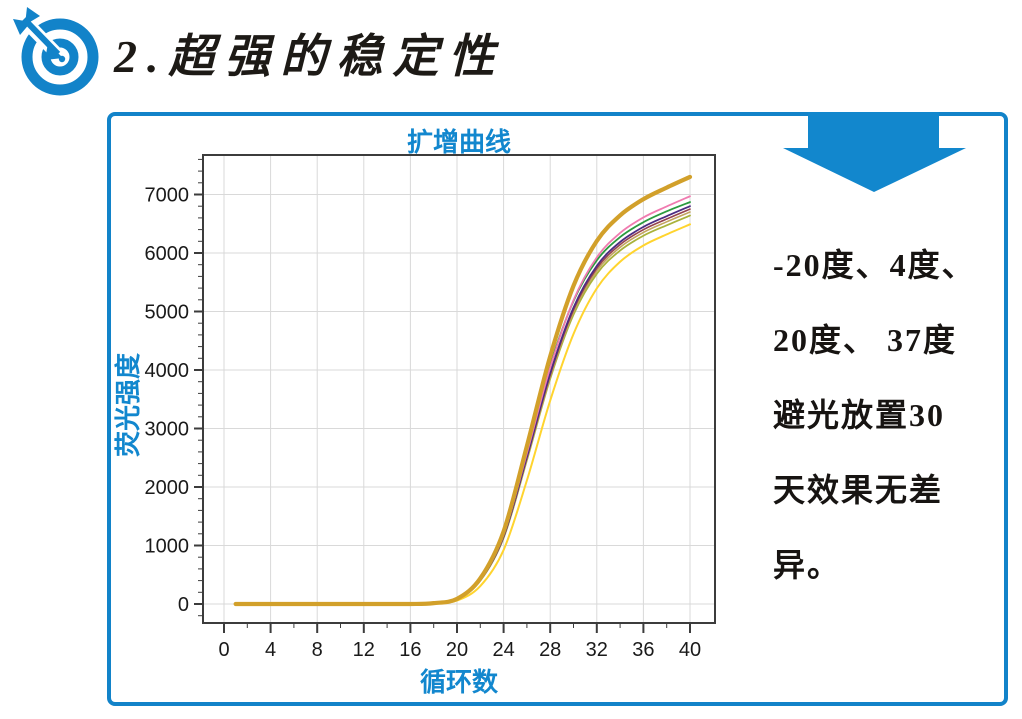 This screenshot has height=719, width=1022. What do you see at coordinates (56, 51) in the screenshot?
I see `target-dart-logo-icon` at bounding box center [56, 51].